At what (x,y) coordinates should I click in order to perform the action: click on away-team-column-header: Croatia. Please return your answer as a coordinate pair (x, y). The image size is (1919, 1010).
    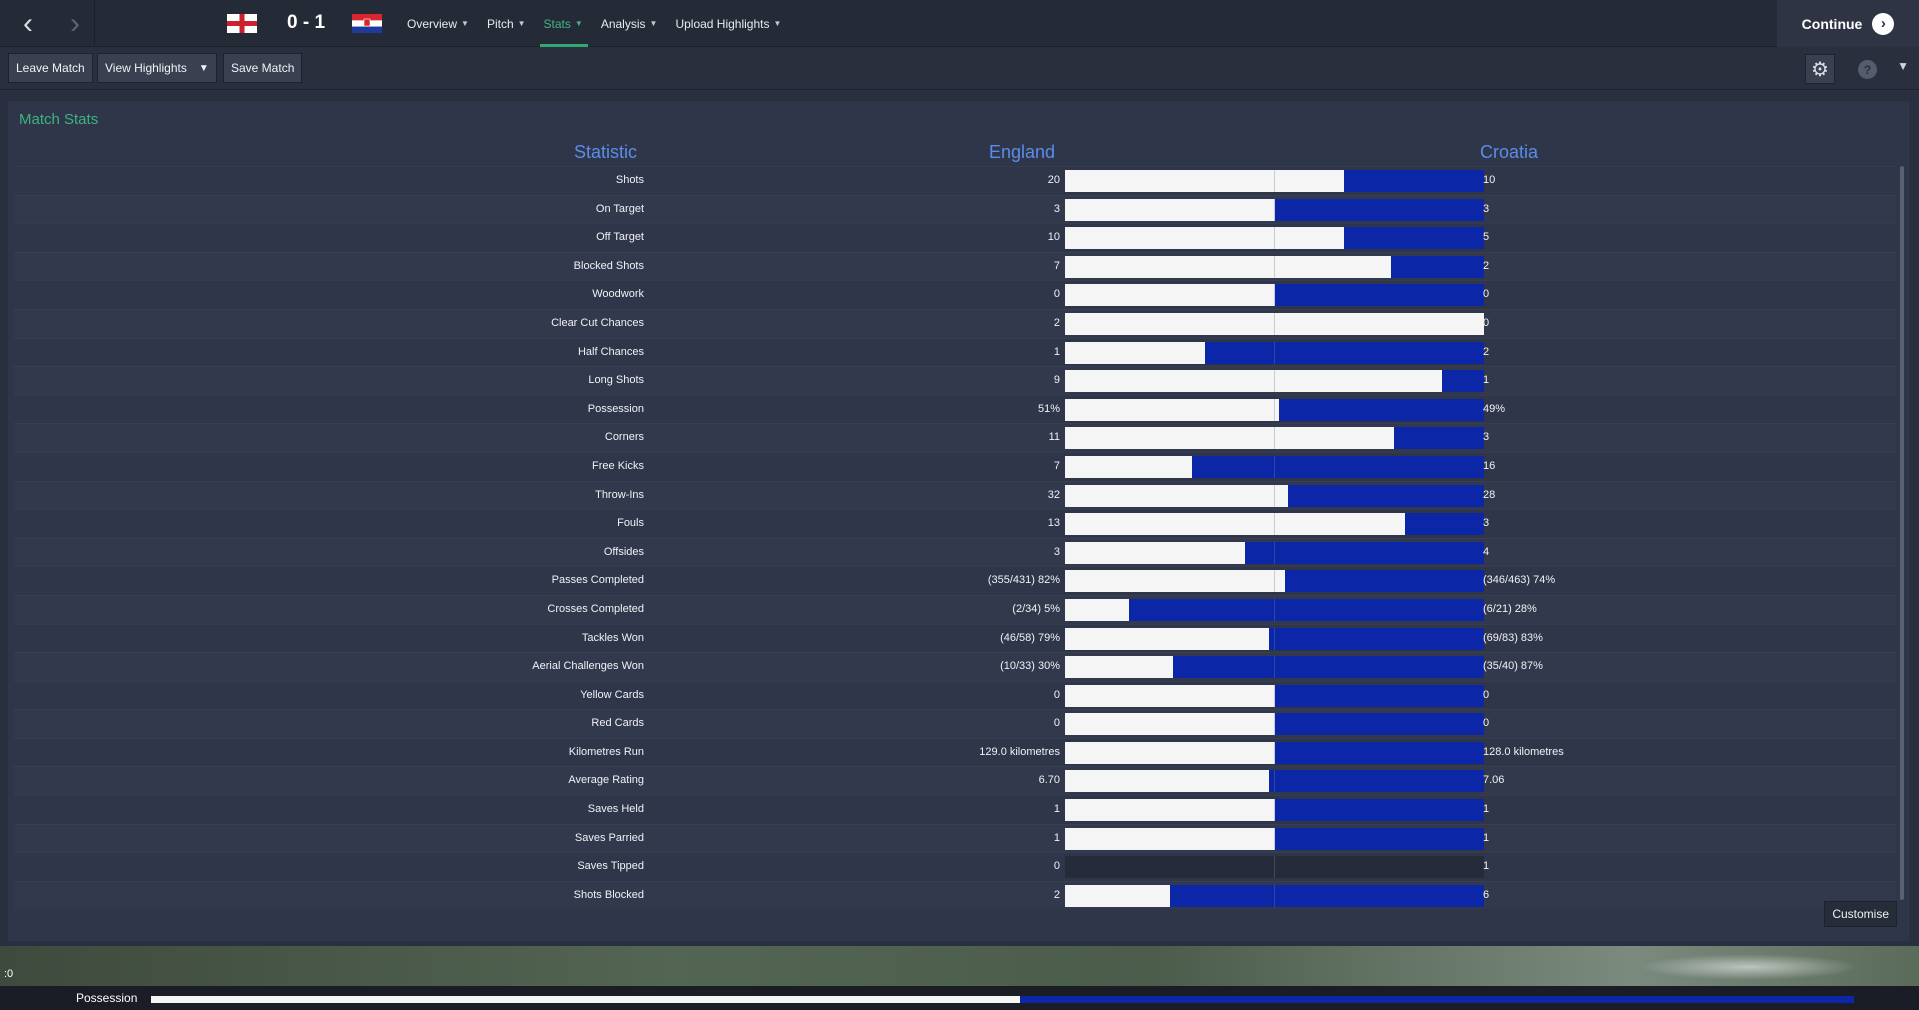
    Looking at the image, I should click on (1509, 152).